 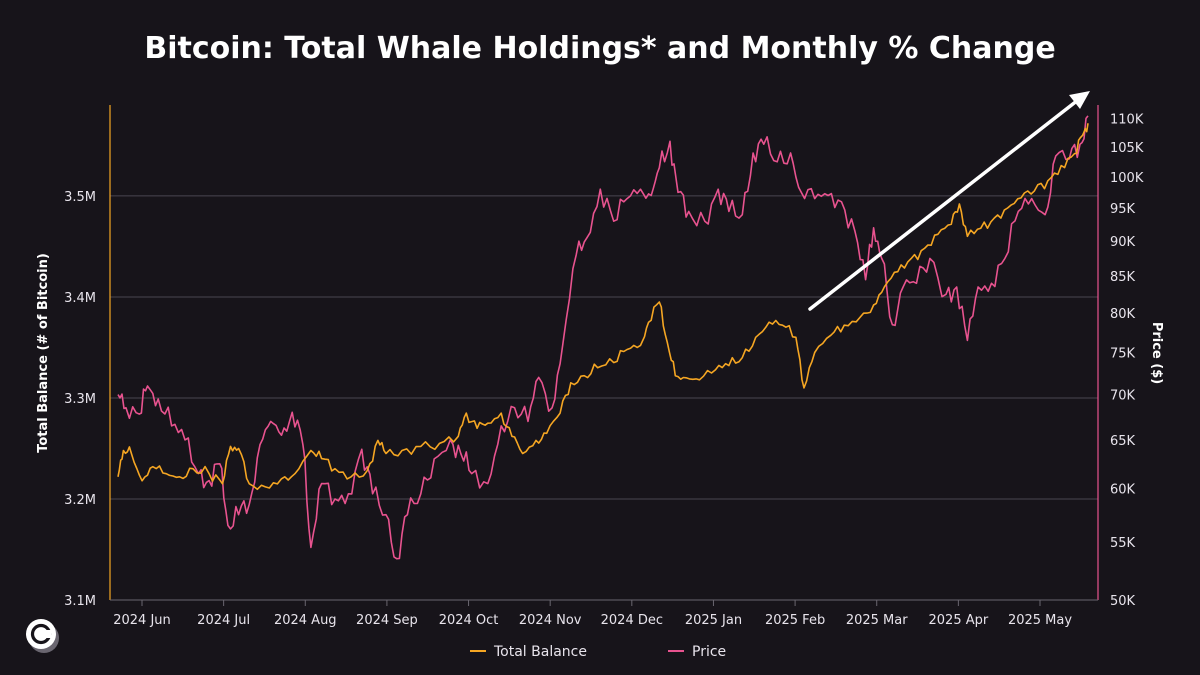 What do you see at coordinates (1123, 543) in the screenshot?
I see `right-tick-label: 55K` at bounding box center [1123, 543].